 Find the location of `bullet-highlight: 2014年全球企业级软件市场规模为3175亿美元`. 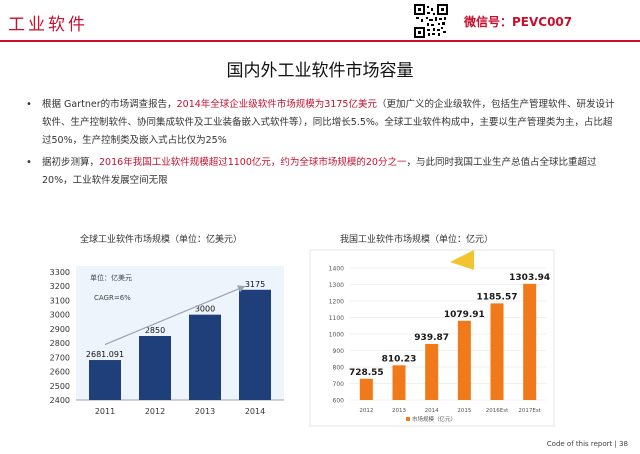

bullet-highlight: 2014年全球企业级软件市场规模为3175亿美元 is located at coordinates (276, 104).